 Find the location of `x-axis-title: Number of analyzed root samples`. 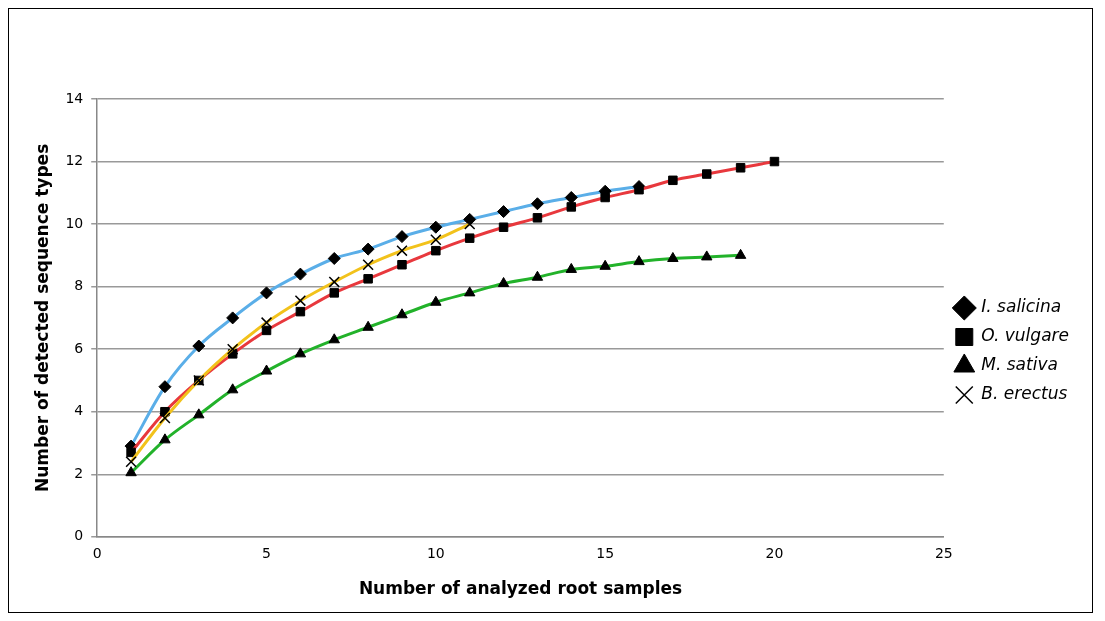

x-axis-title: Number of analyzed root samples is located at coordinates (520, 588).